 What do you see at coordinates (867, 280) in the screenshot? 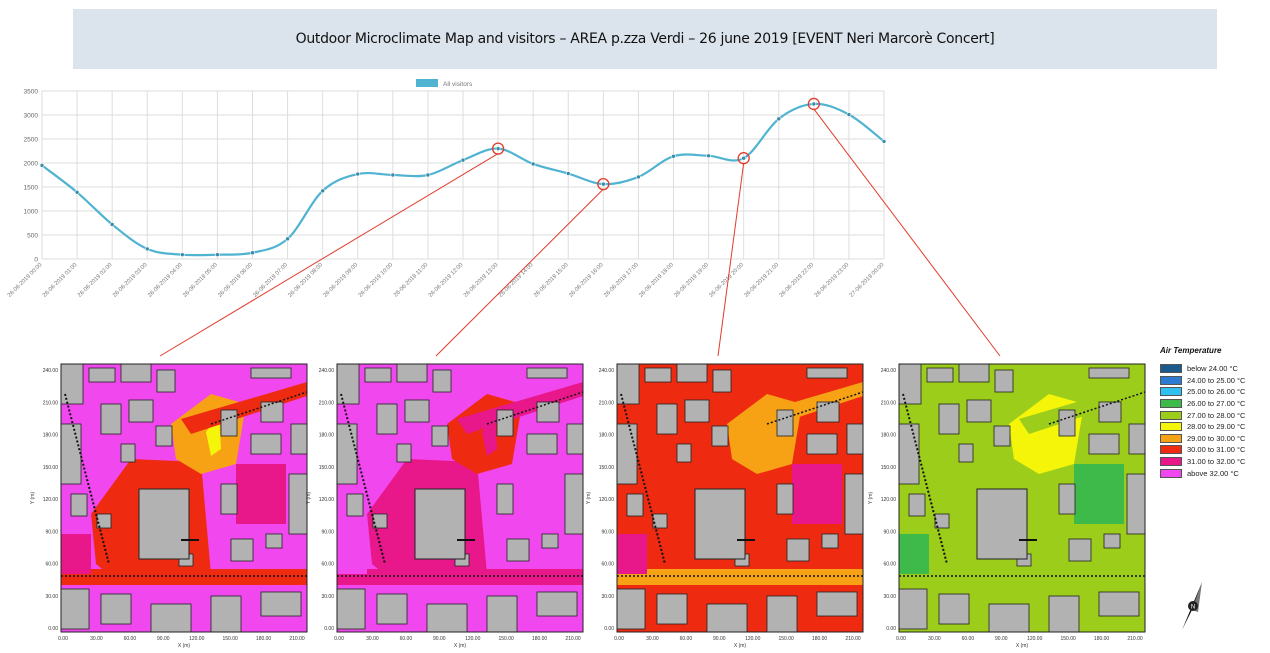
I see `x-tick-label: 27-06-2019 00:00` at bounding box center [867, 280].